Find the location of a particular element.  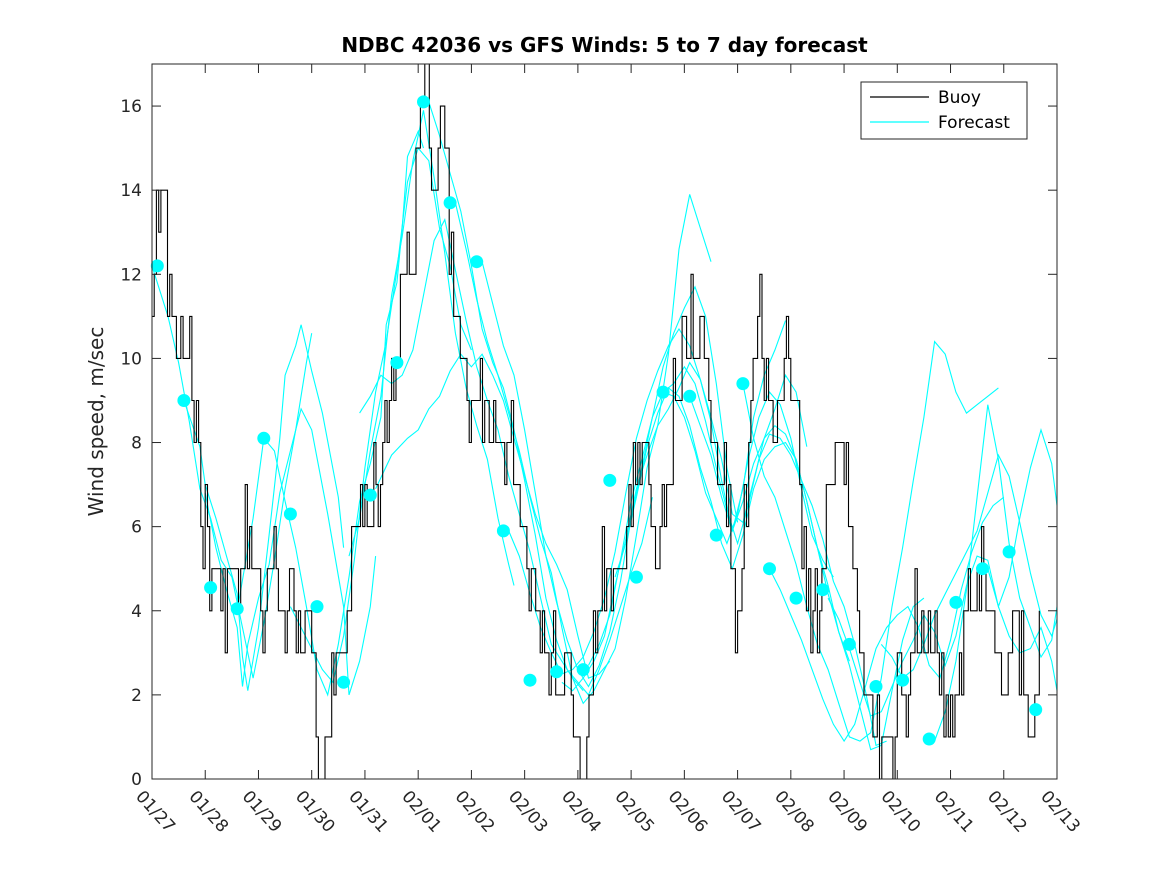

legend-box is located at coordinates (944, 110).